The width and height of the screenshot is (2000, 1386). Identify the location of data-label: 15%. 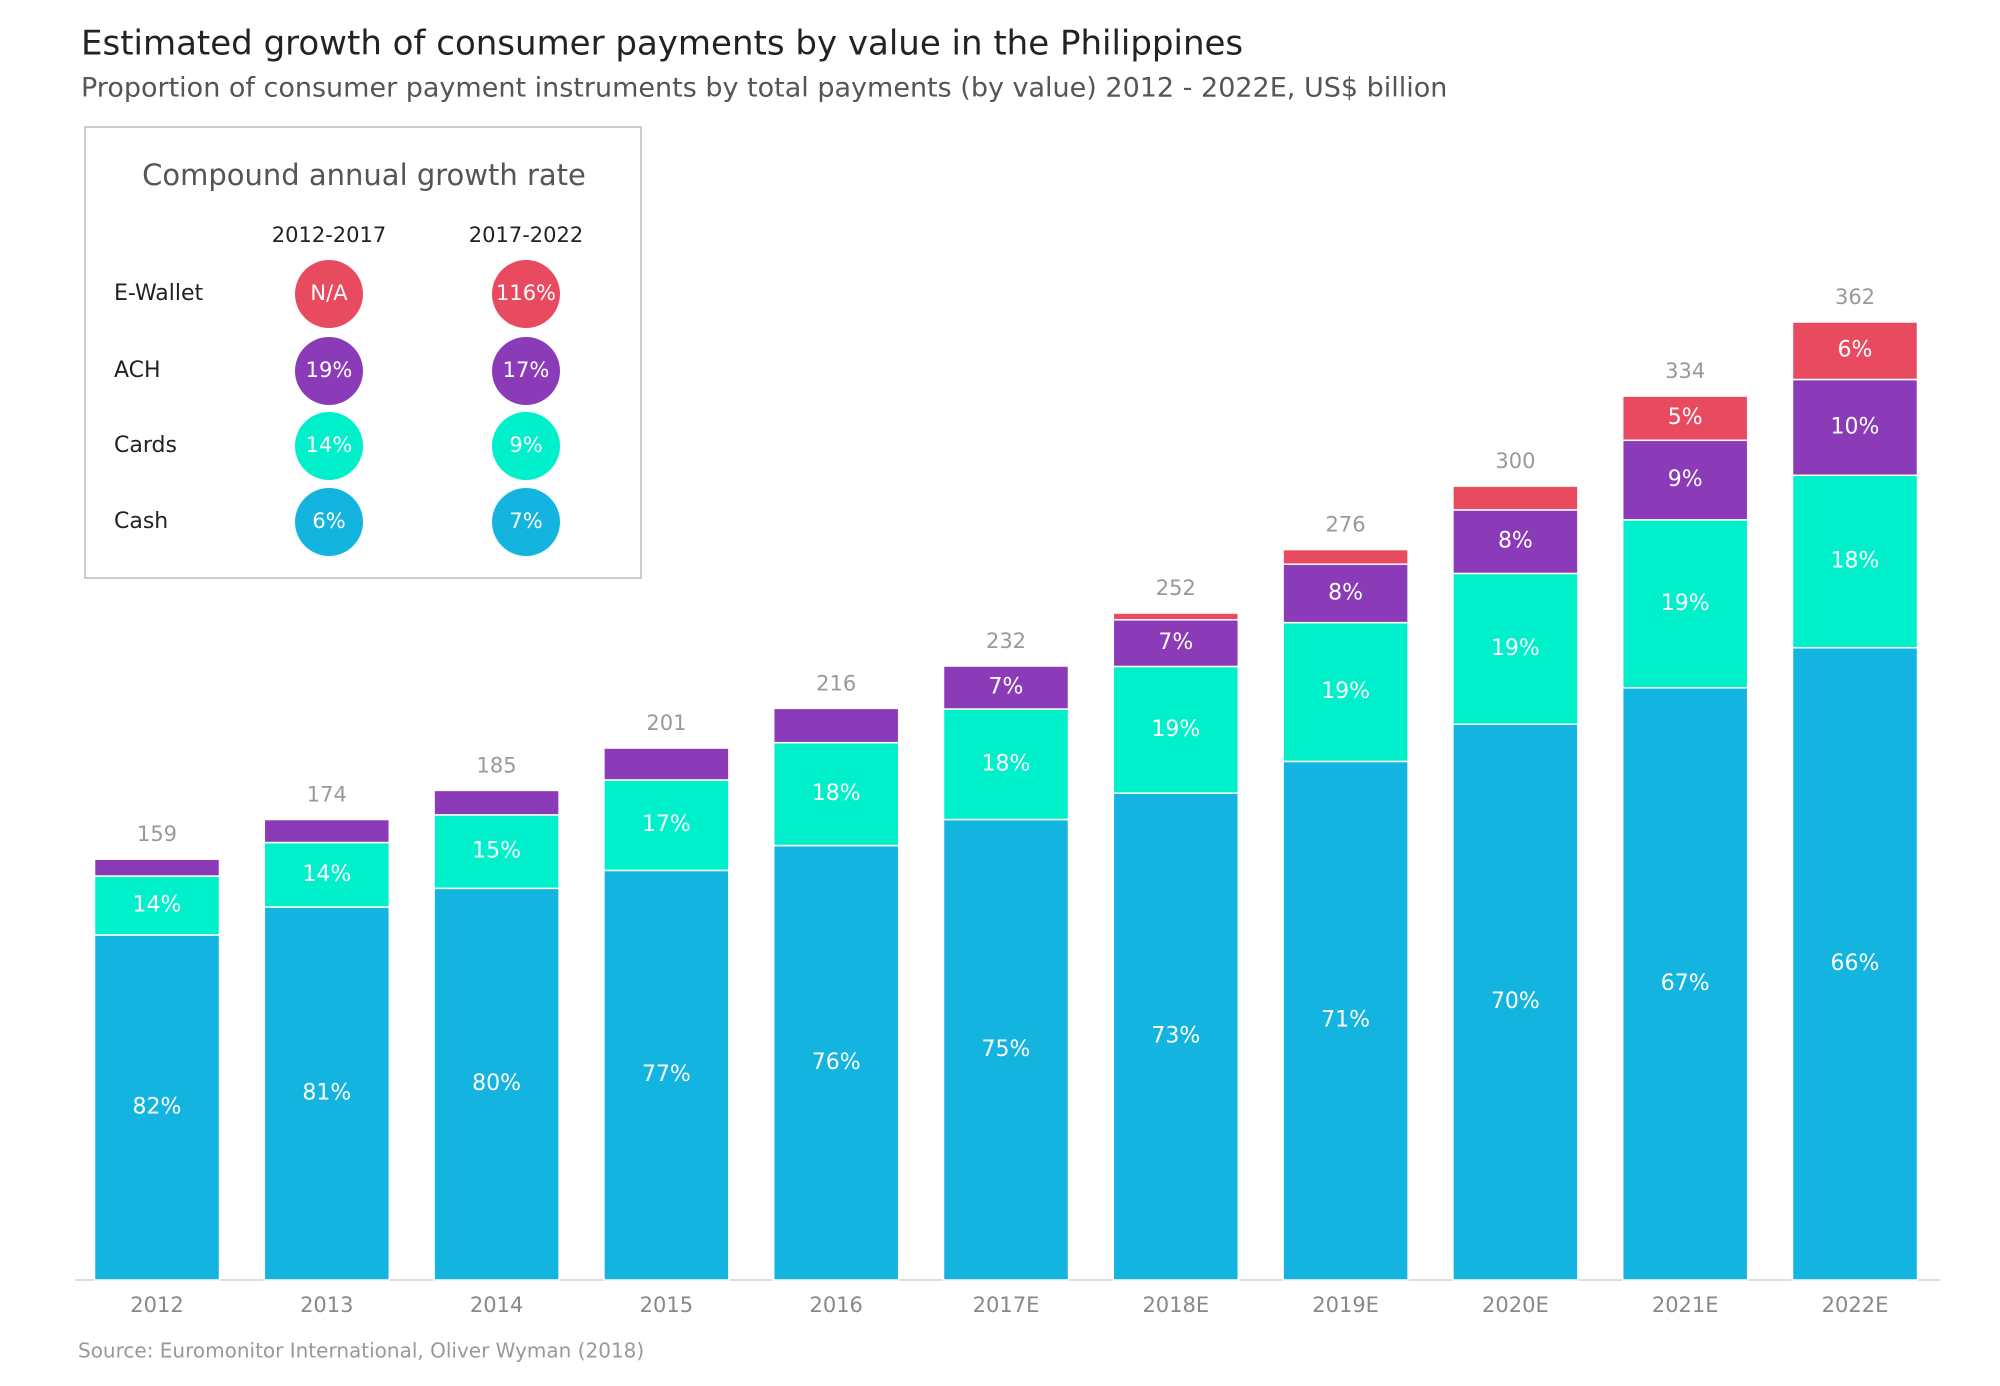
(496, 851).